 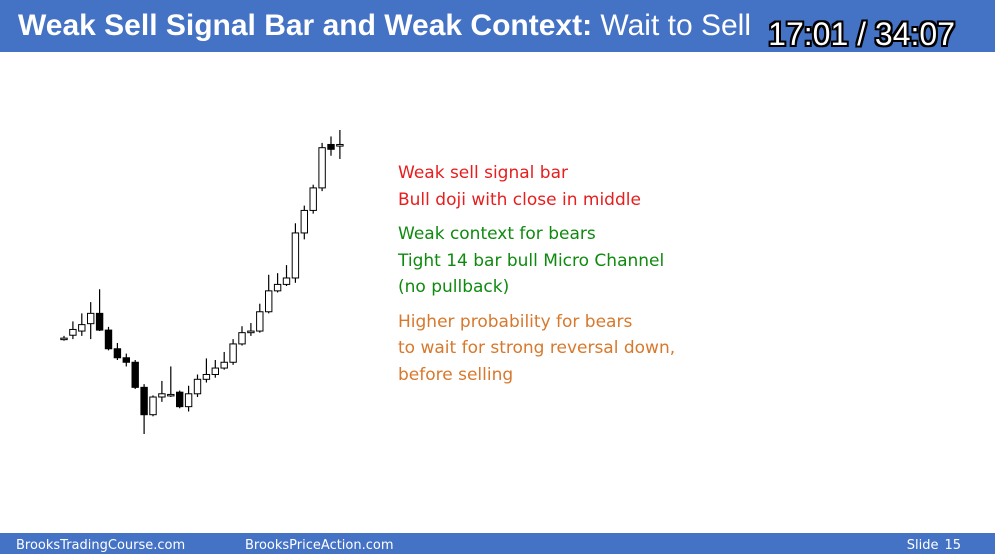 I want to click on slide-title: Weak Sell Signal Bar and Weak Context, so click(x=384, y=26).